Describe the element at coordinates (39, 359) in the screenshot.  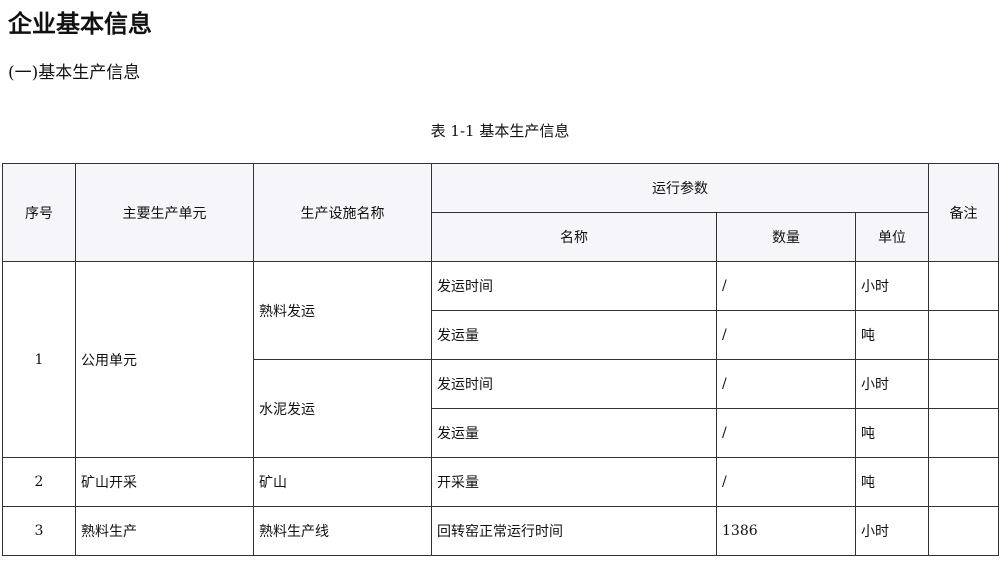
I see `seq-cell: 1` at that location.